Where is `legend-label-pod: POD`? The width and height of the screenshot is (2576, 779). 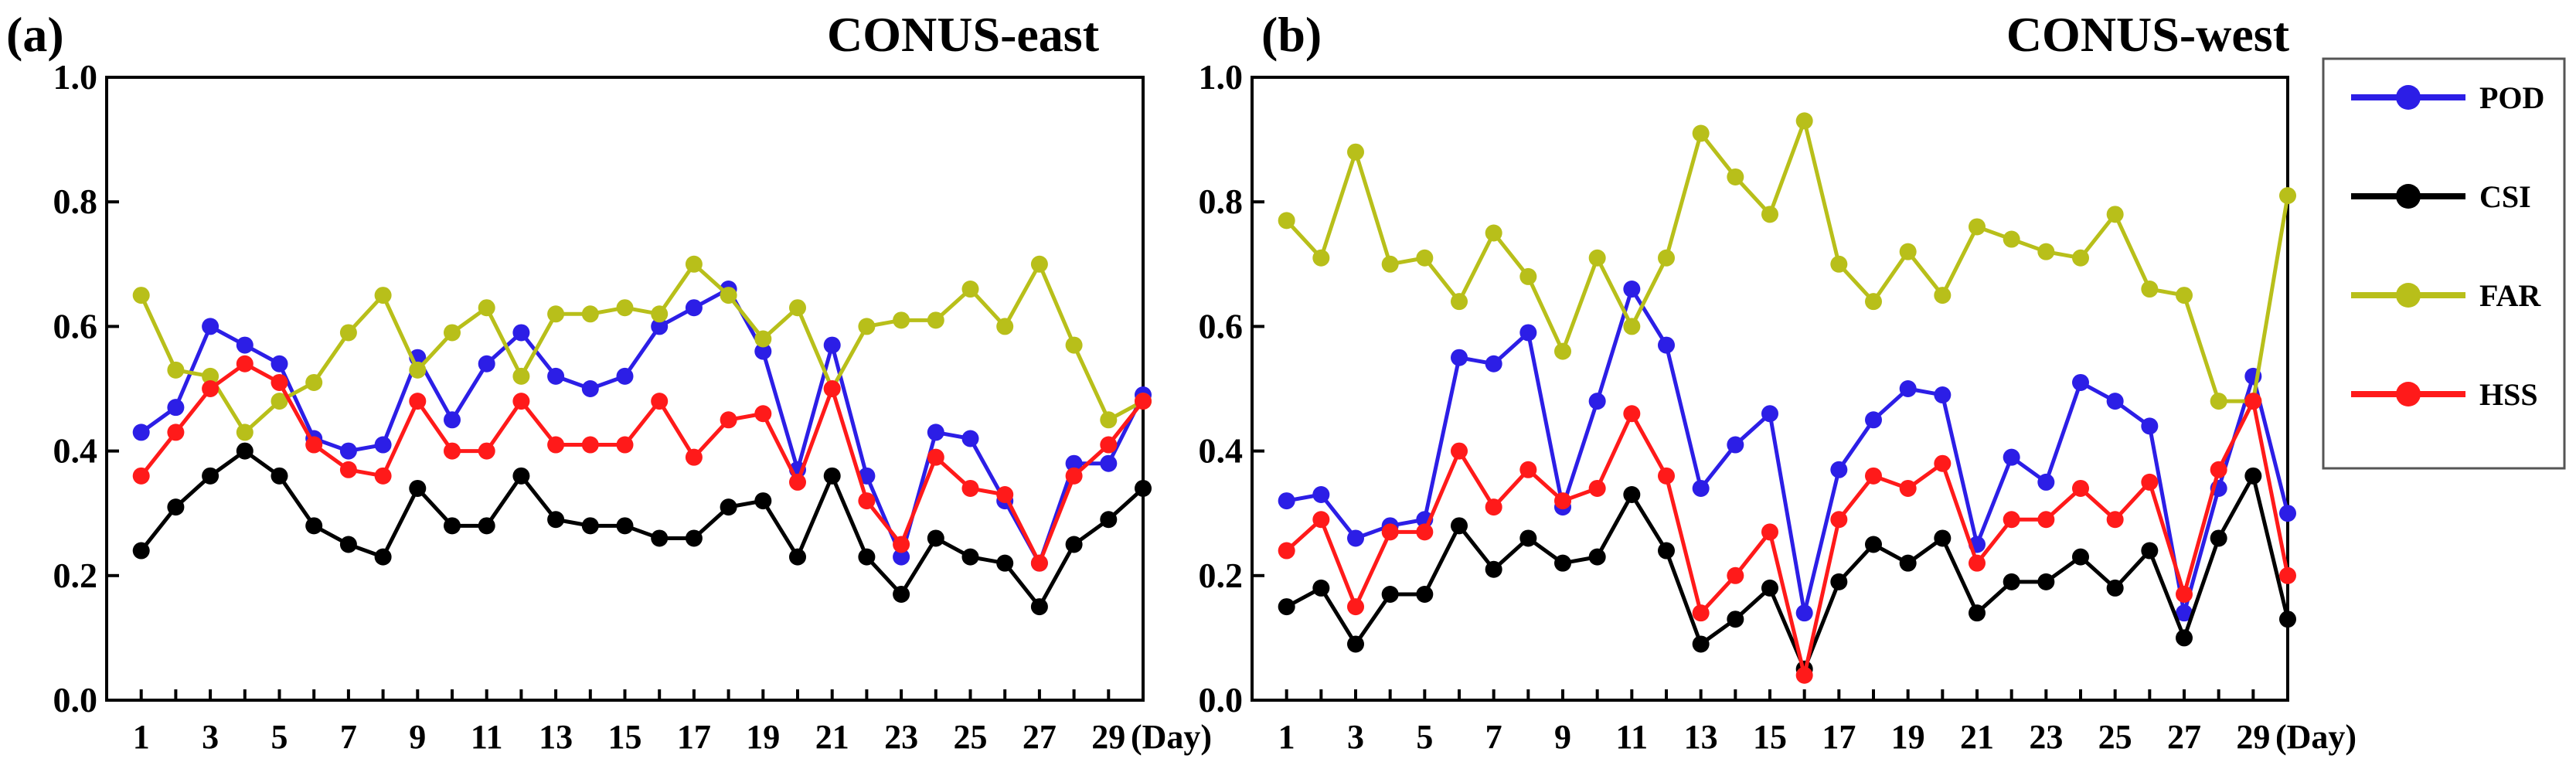 legend-label-pod: POD is located at coordinates (2511, 97).